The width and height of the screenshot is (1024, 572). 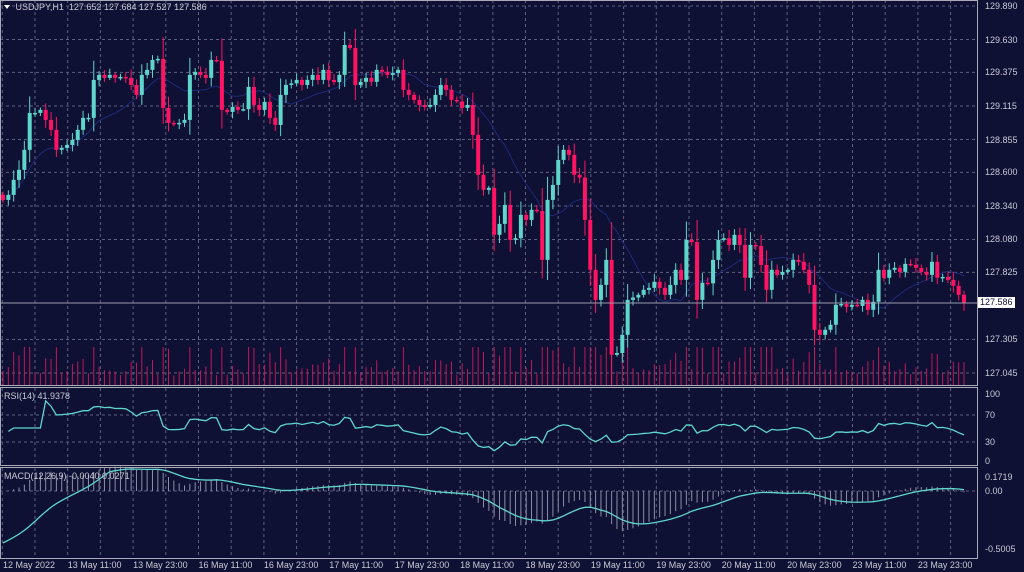 I want to click on price-axis-label: 127.825, so click(x=1001, y=272).